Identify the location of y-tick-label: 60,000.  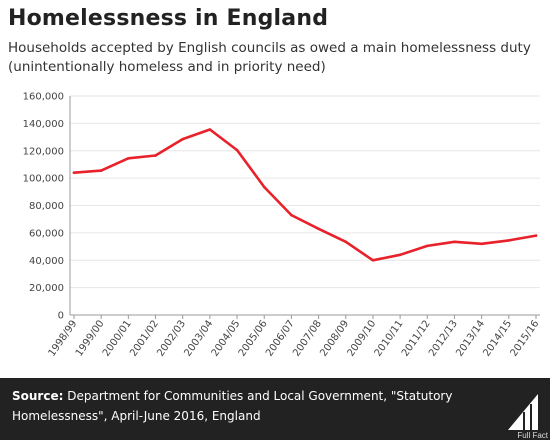
(46, 233).